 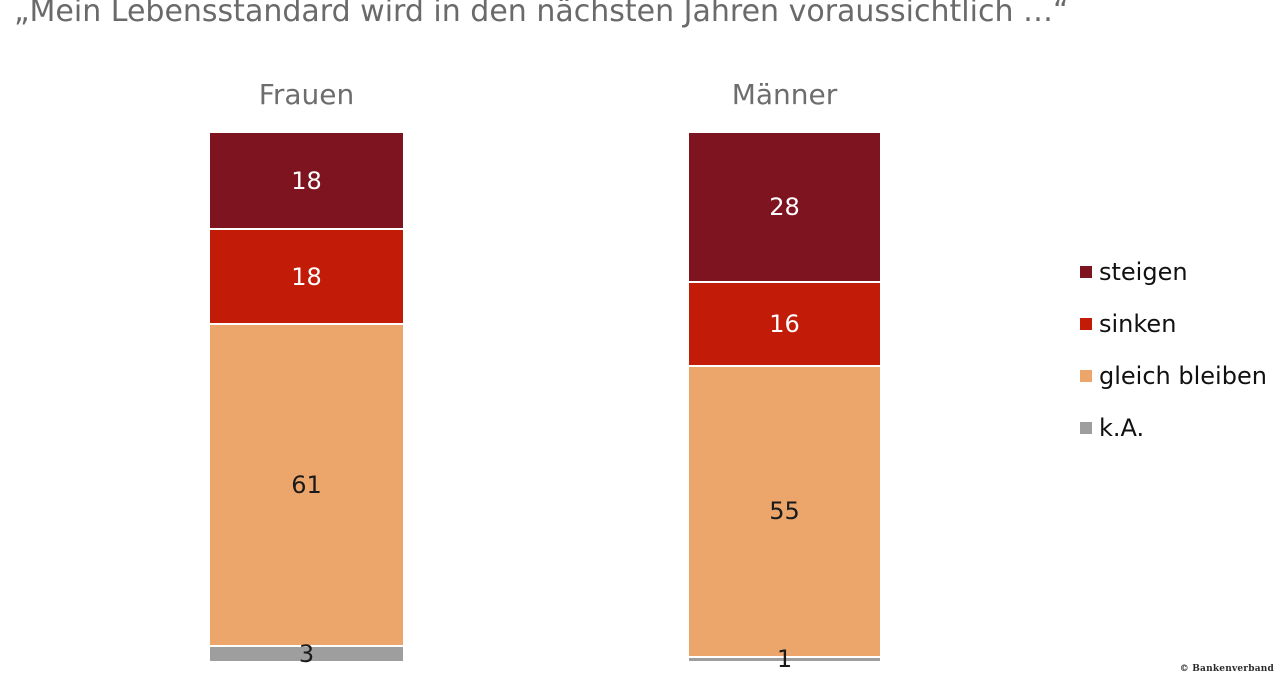 What do you see at coordinates (1226, 669) in the screenshot?
I see `source-attribution: © Bankenverband` at bounding box center [1226, 669].